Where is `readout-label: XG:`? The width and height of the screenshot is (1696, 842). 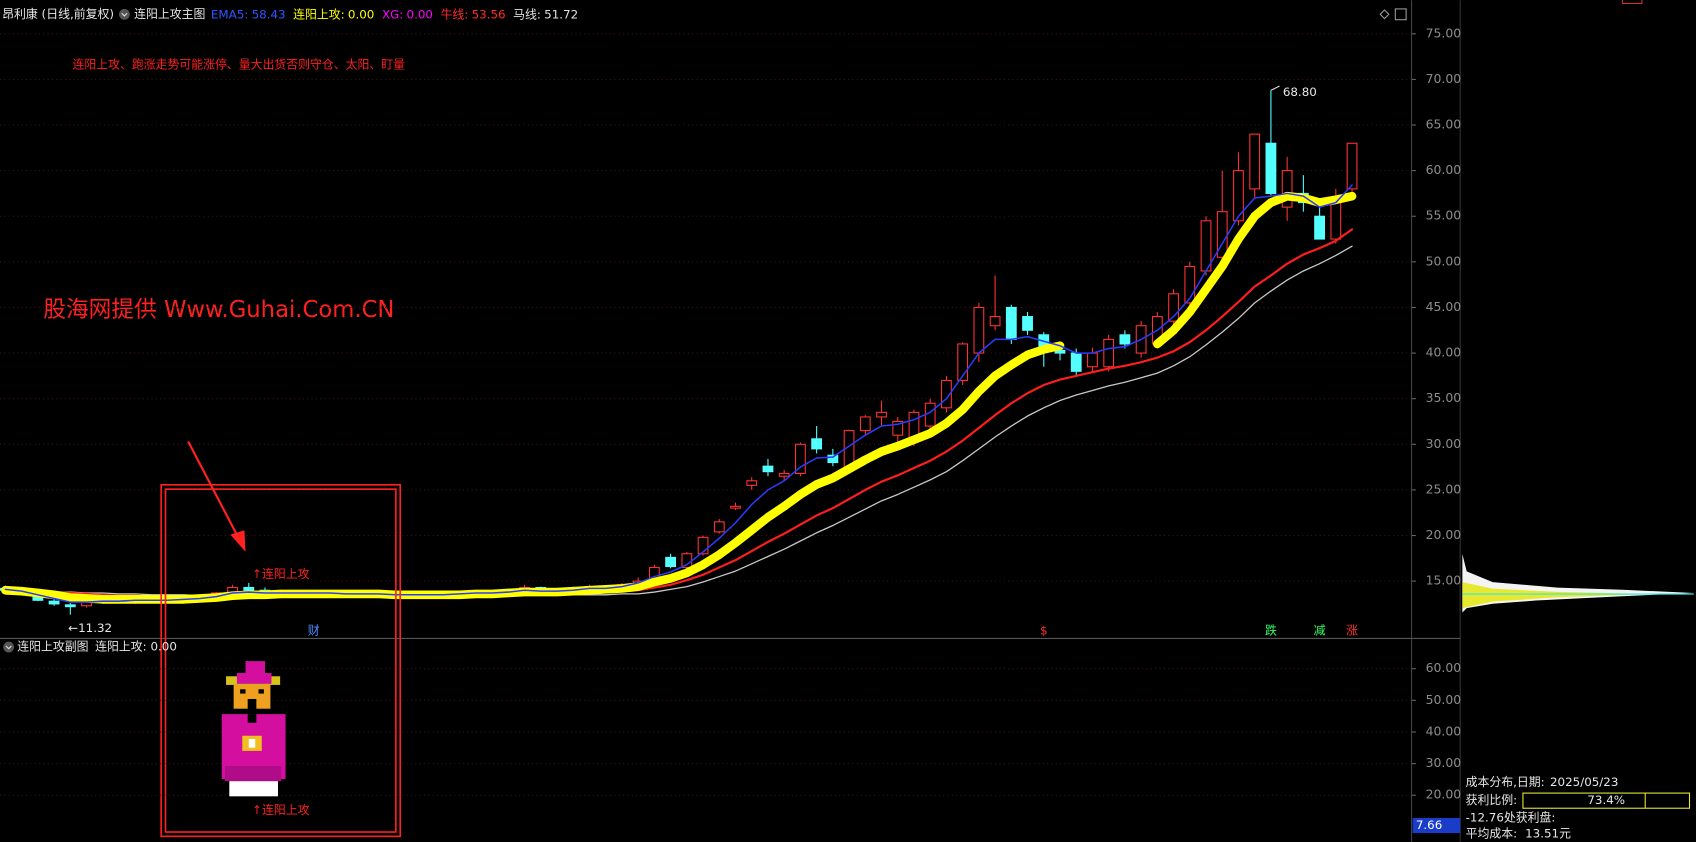 readout-label: XG: is located at coordinates (392, 14).